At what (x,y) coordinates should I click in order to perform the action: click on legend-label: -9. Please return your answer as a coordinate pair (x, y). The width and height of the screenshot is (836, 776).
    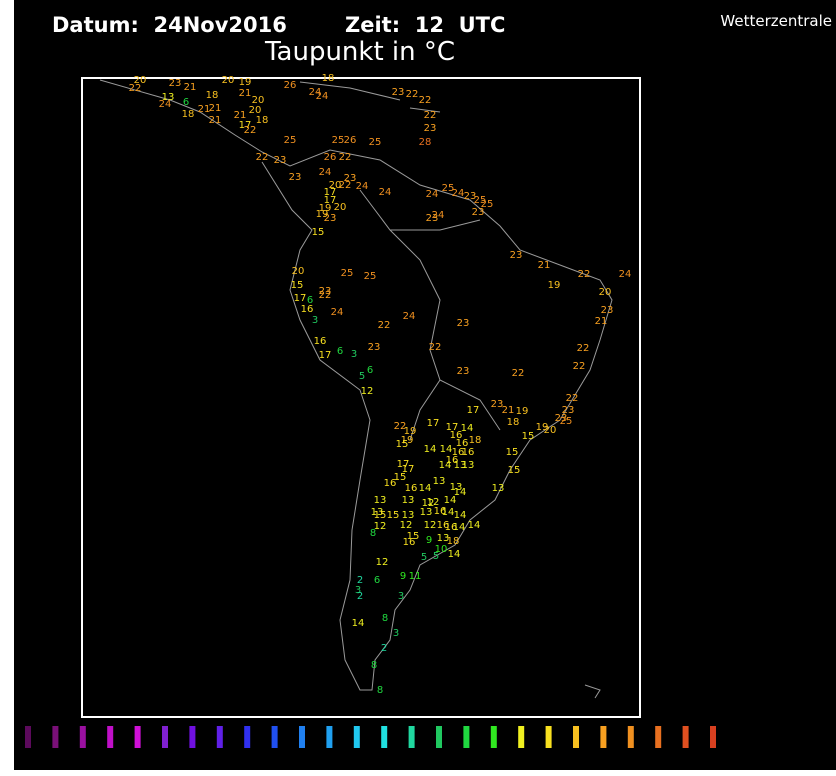
    Looking at the image, I should click on (329, 760).